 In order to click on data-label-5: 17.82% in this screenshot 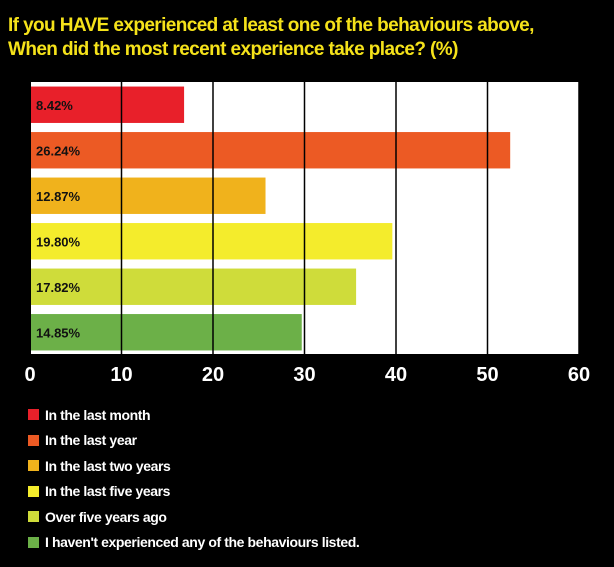, I will do `click(58, 287)`.